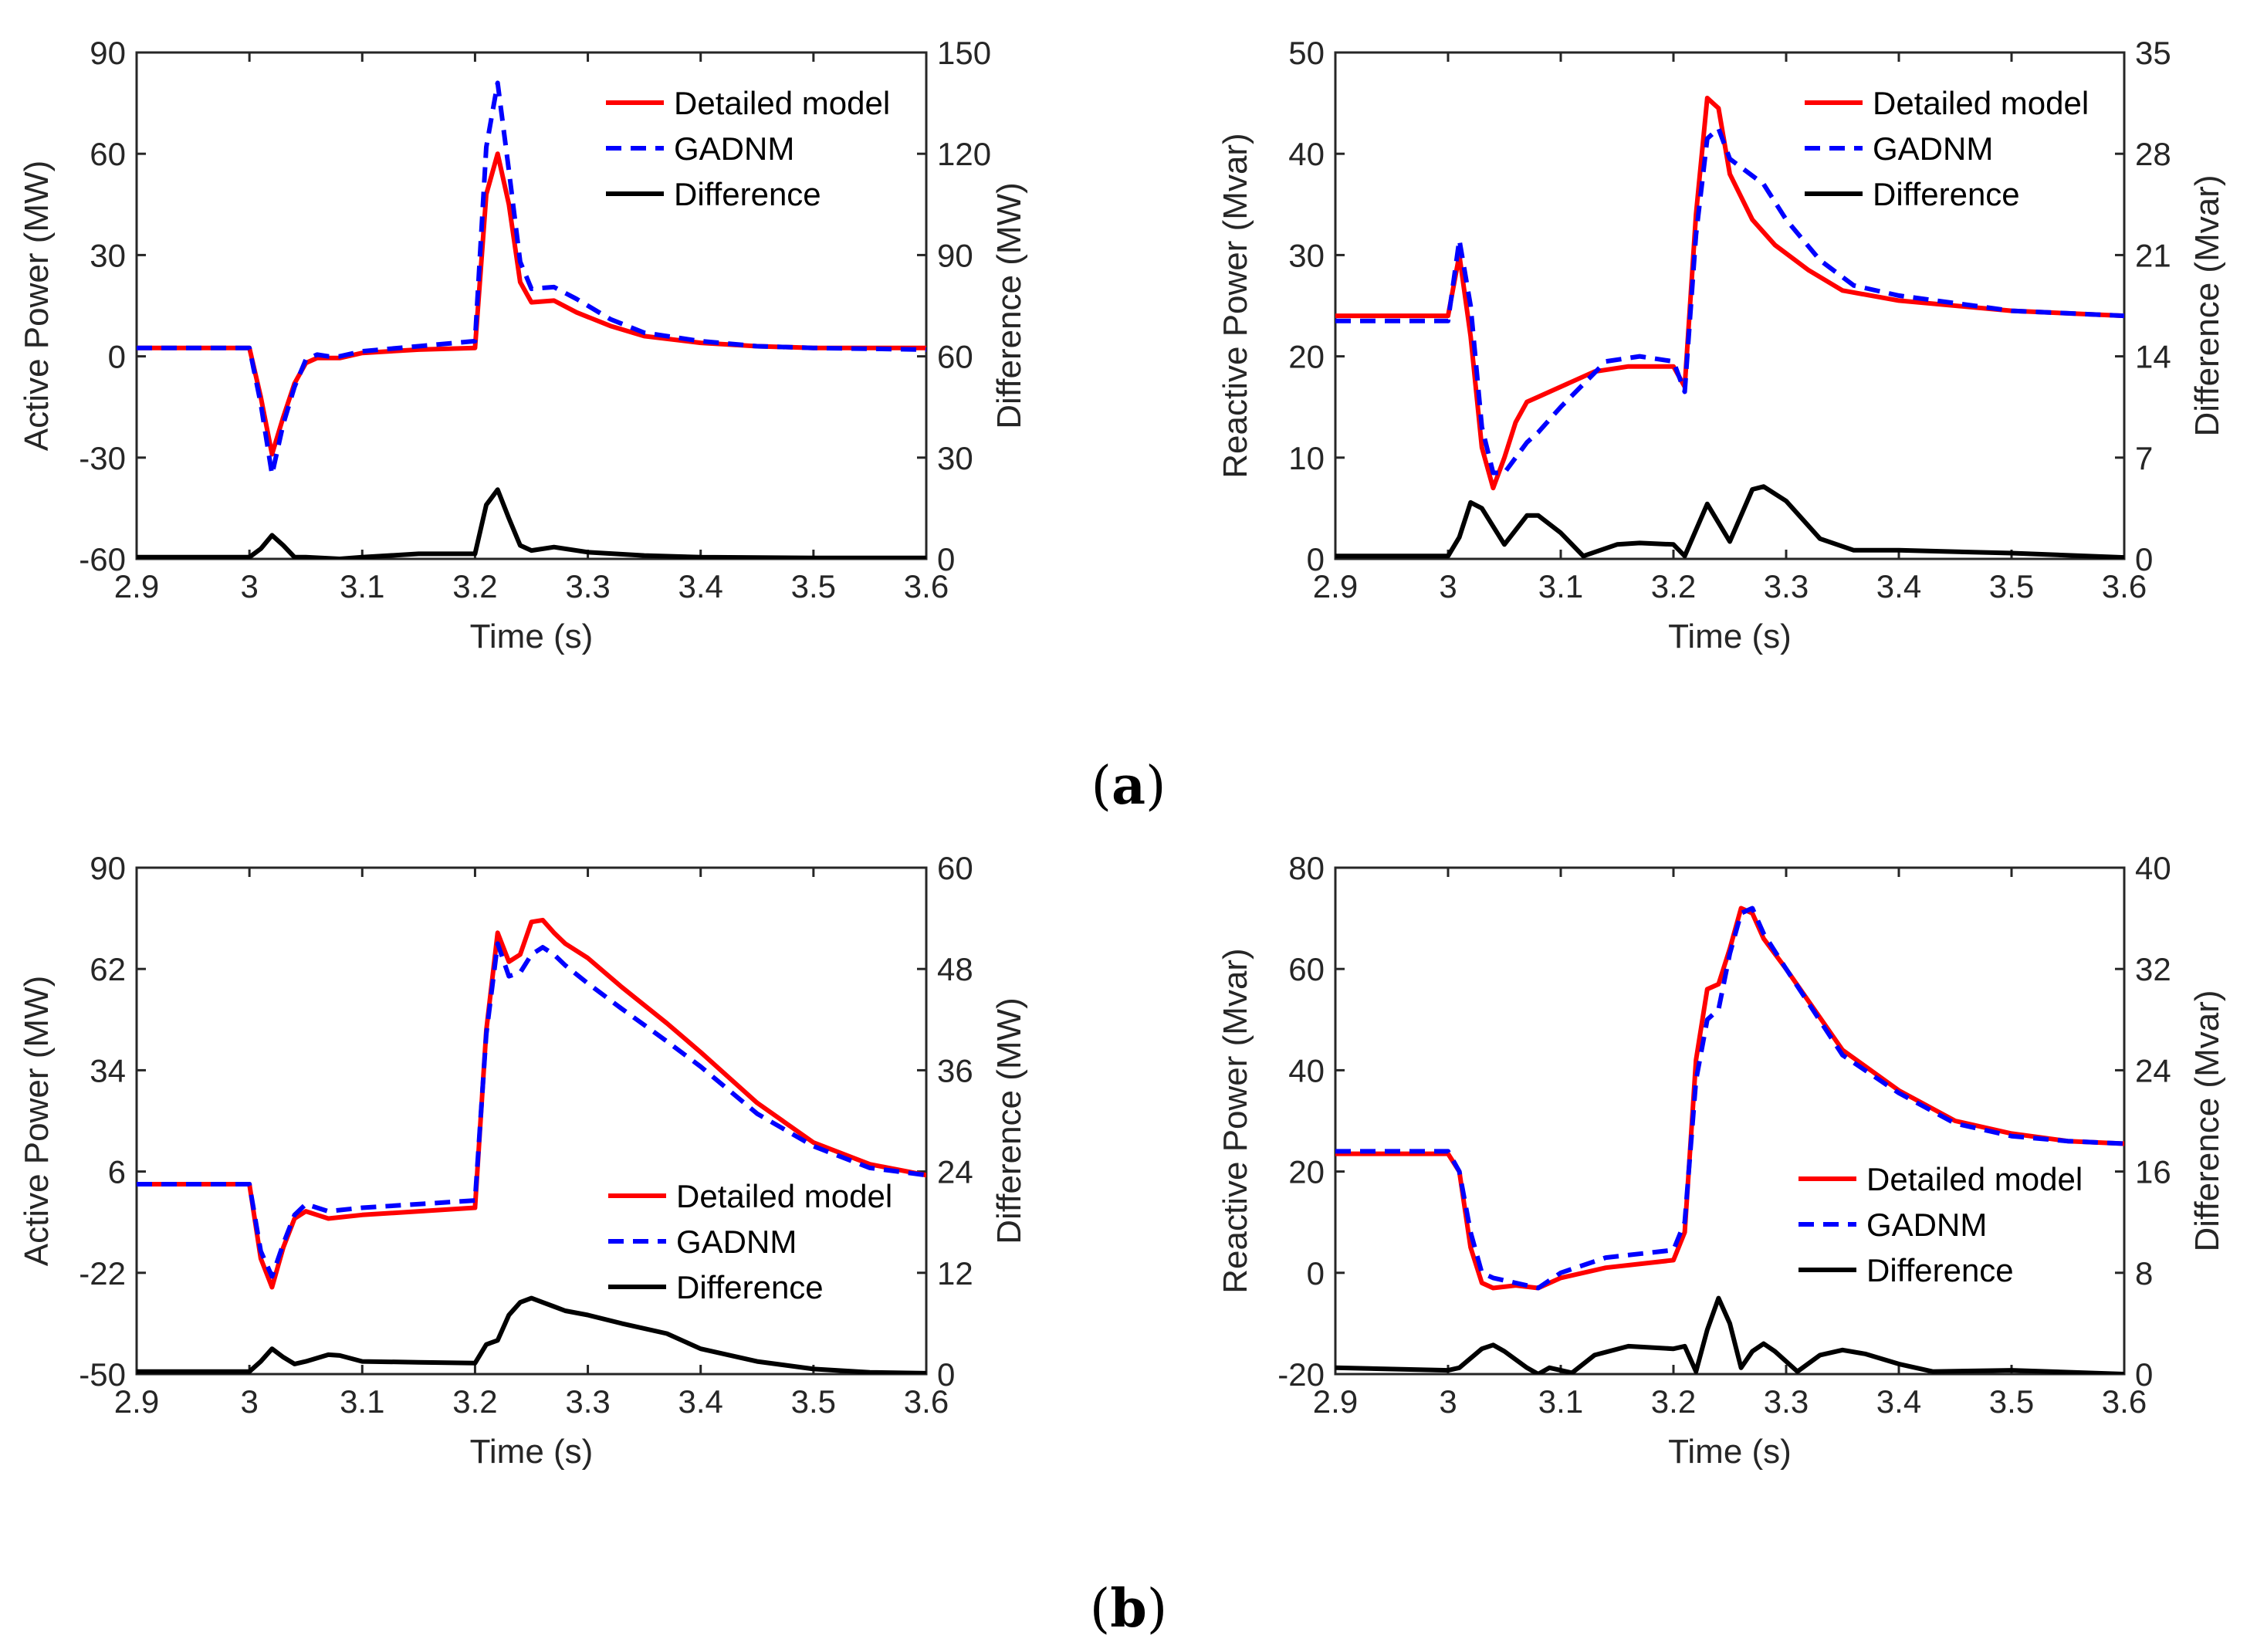  I want to click on y2-tick-label: 7, so click(2144, 458).